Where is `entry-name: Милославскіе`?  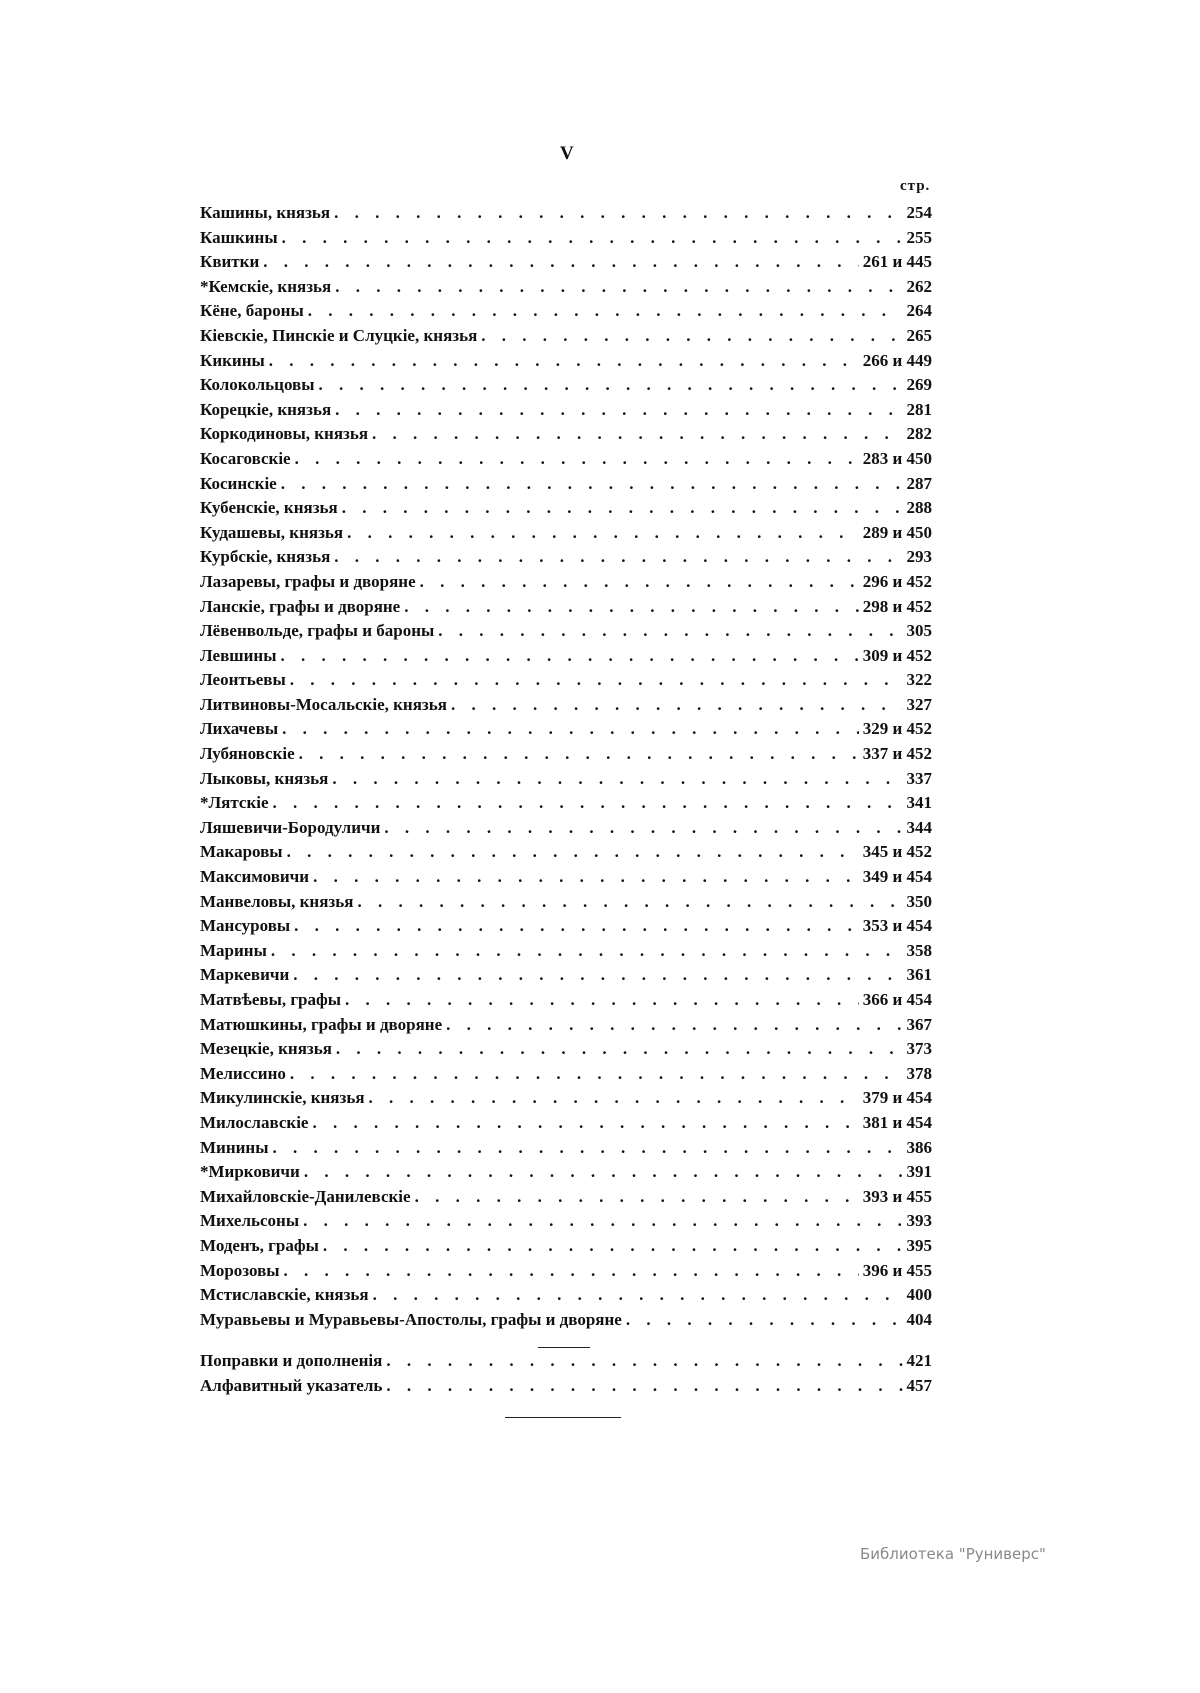 entry-name: Милославскіе is located at coordinates (254, 1122).